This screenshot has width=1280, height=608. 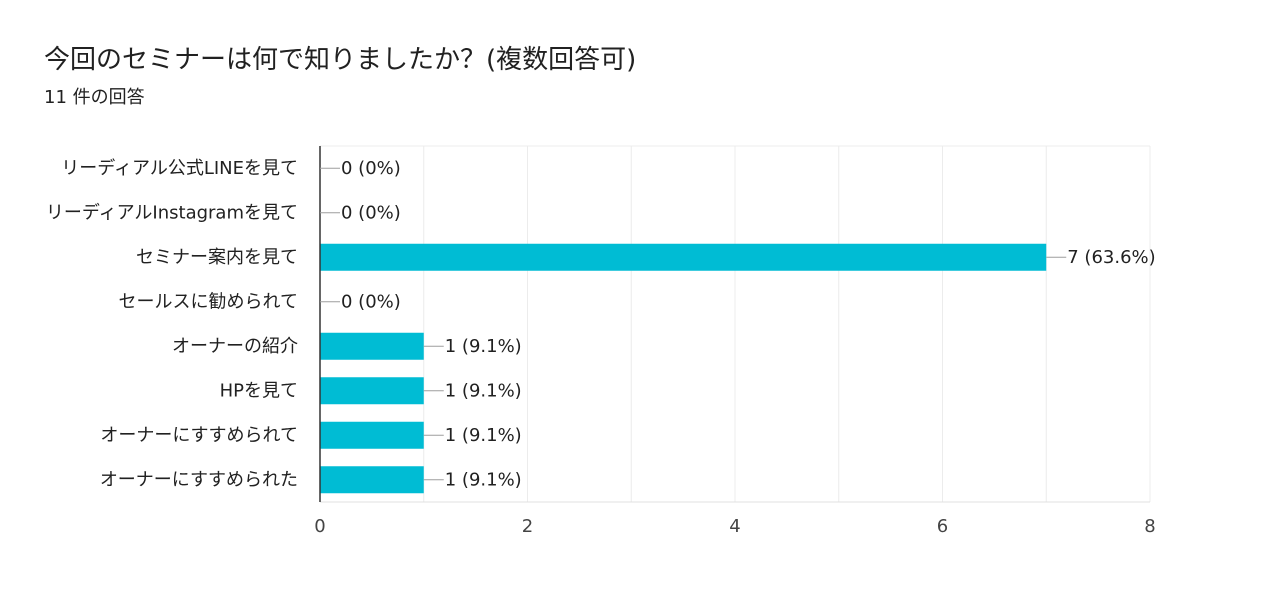 I want to click on response-count: 11 件の回答, so click(x=94, y=97).